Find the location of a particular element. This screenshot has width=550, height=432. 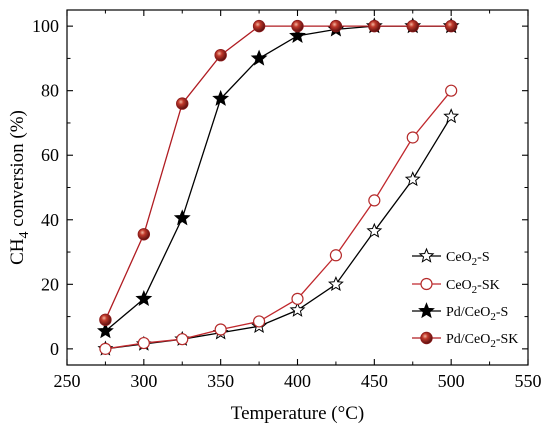

legend-item-2: Pd/CeO2-S is located at coordinates (460, 312).